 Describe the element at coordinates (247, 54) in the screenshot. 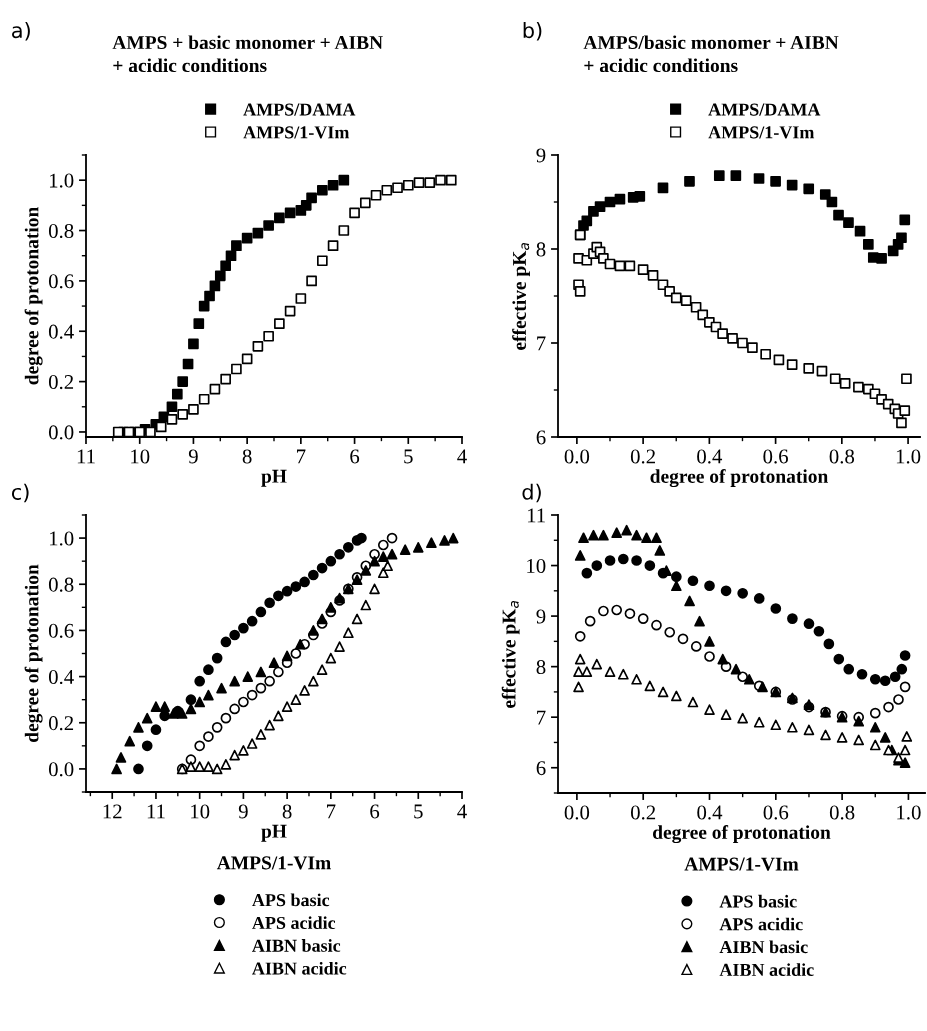

I see `chart-title: AMPS + basic monomer + AIBN + acidic conditions` at that location.